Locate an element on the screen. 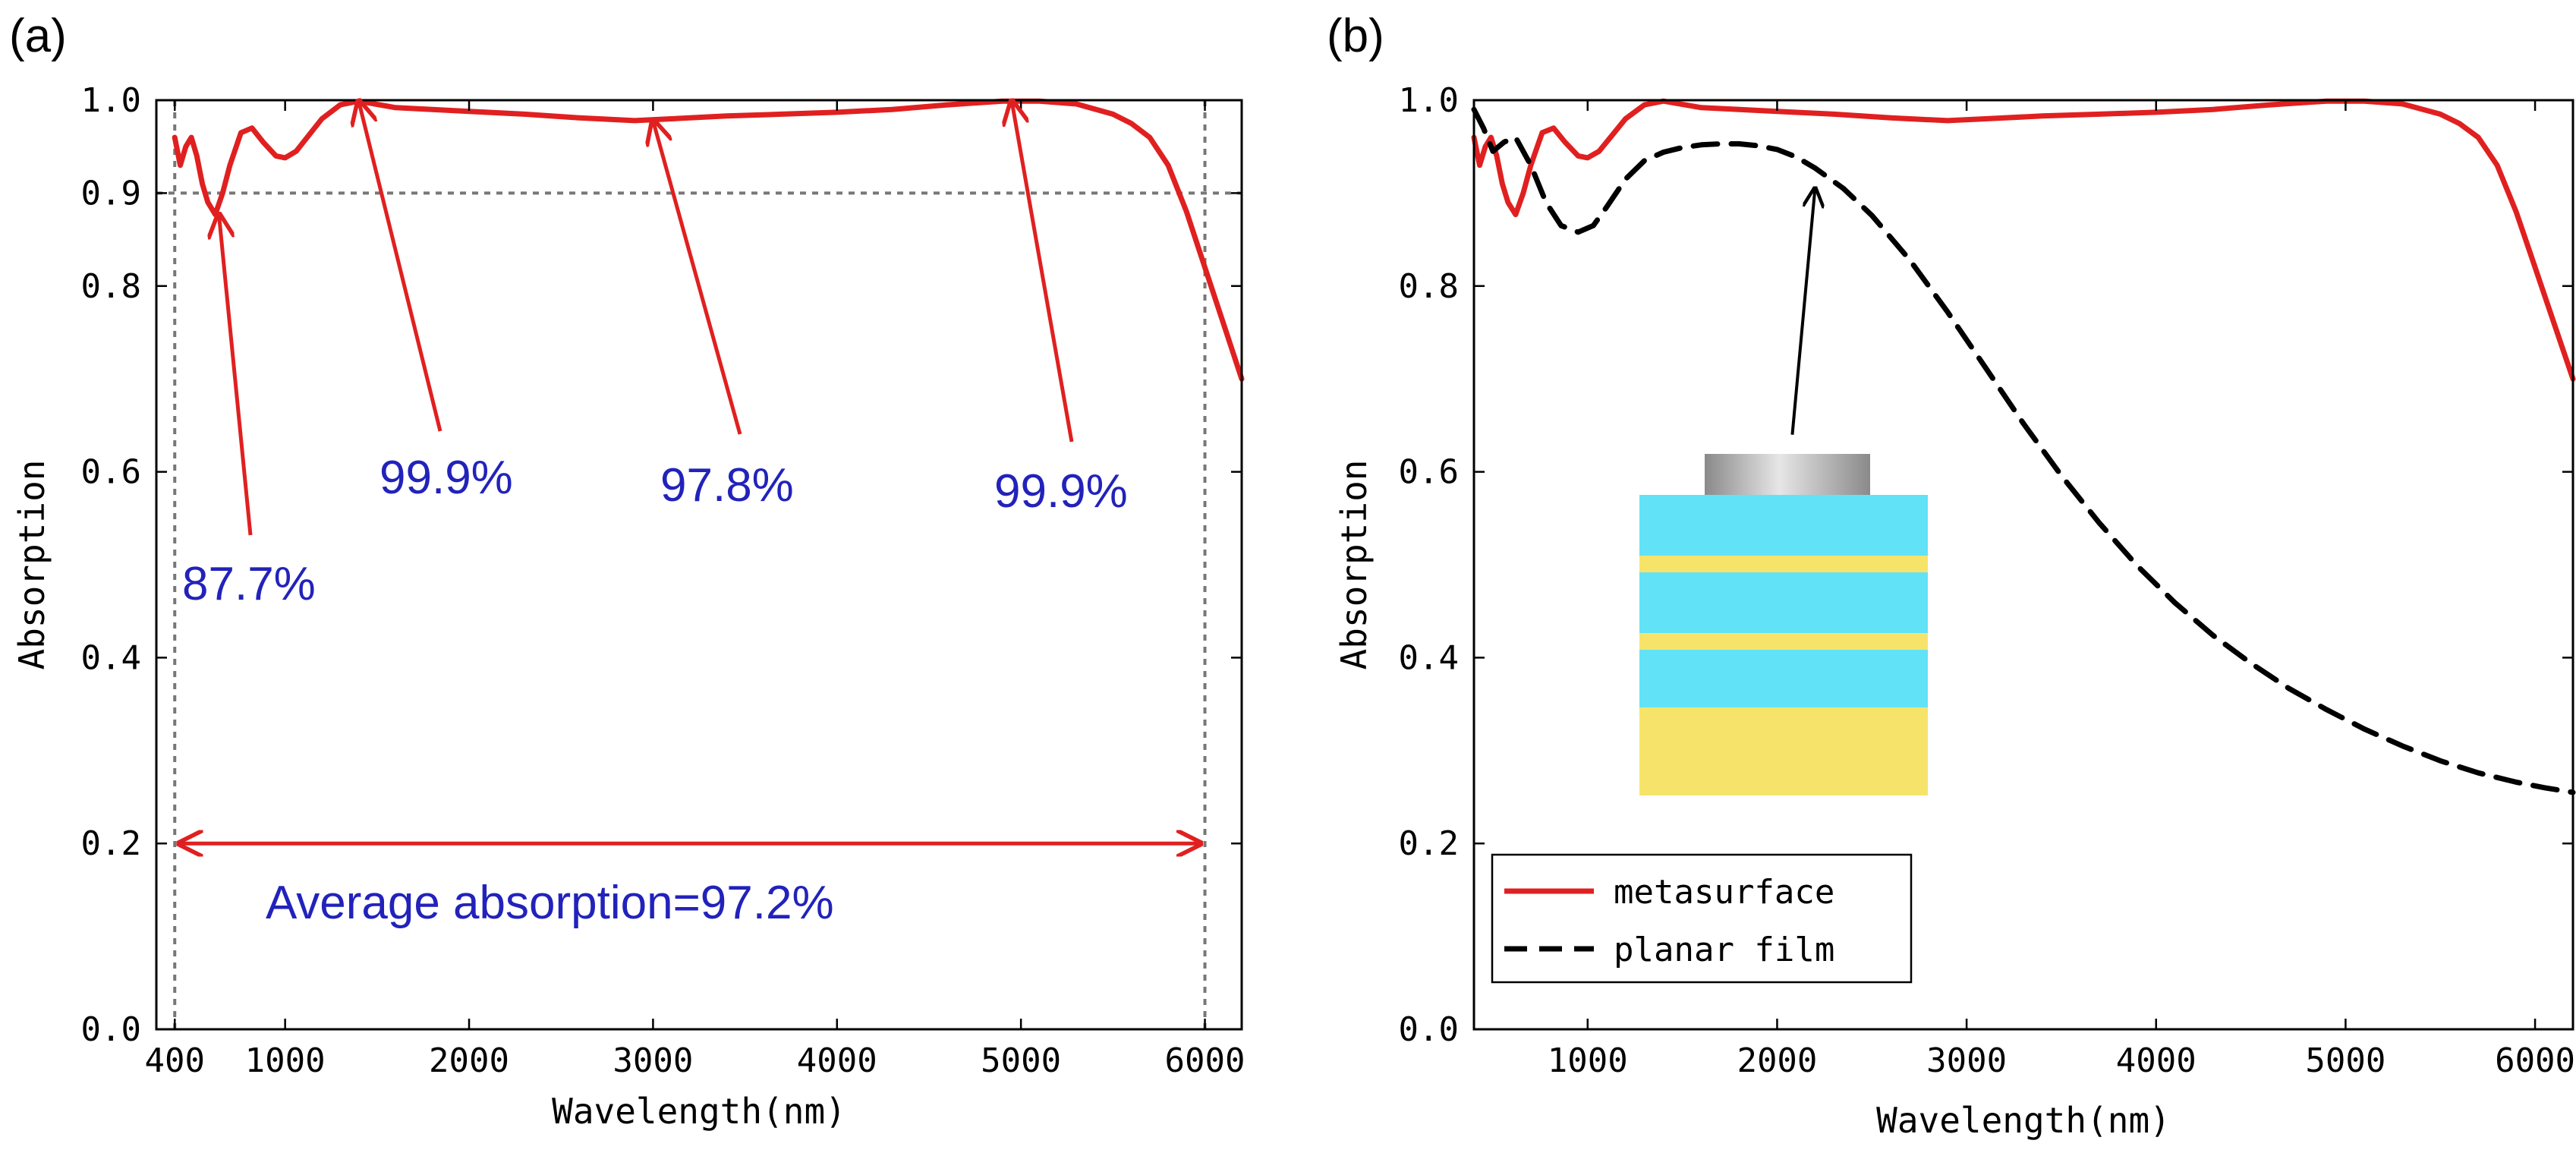 The width and height of the screenshot is (2576, 1153). annotation-label: 97.8% is located at coordinates (727, 485).